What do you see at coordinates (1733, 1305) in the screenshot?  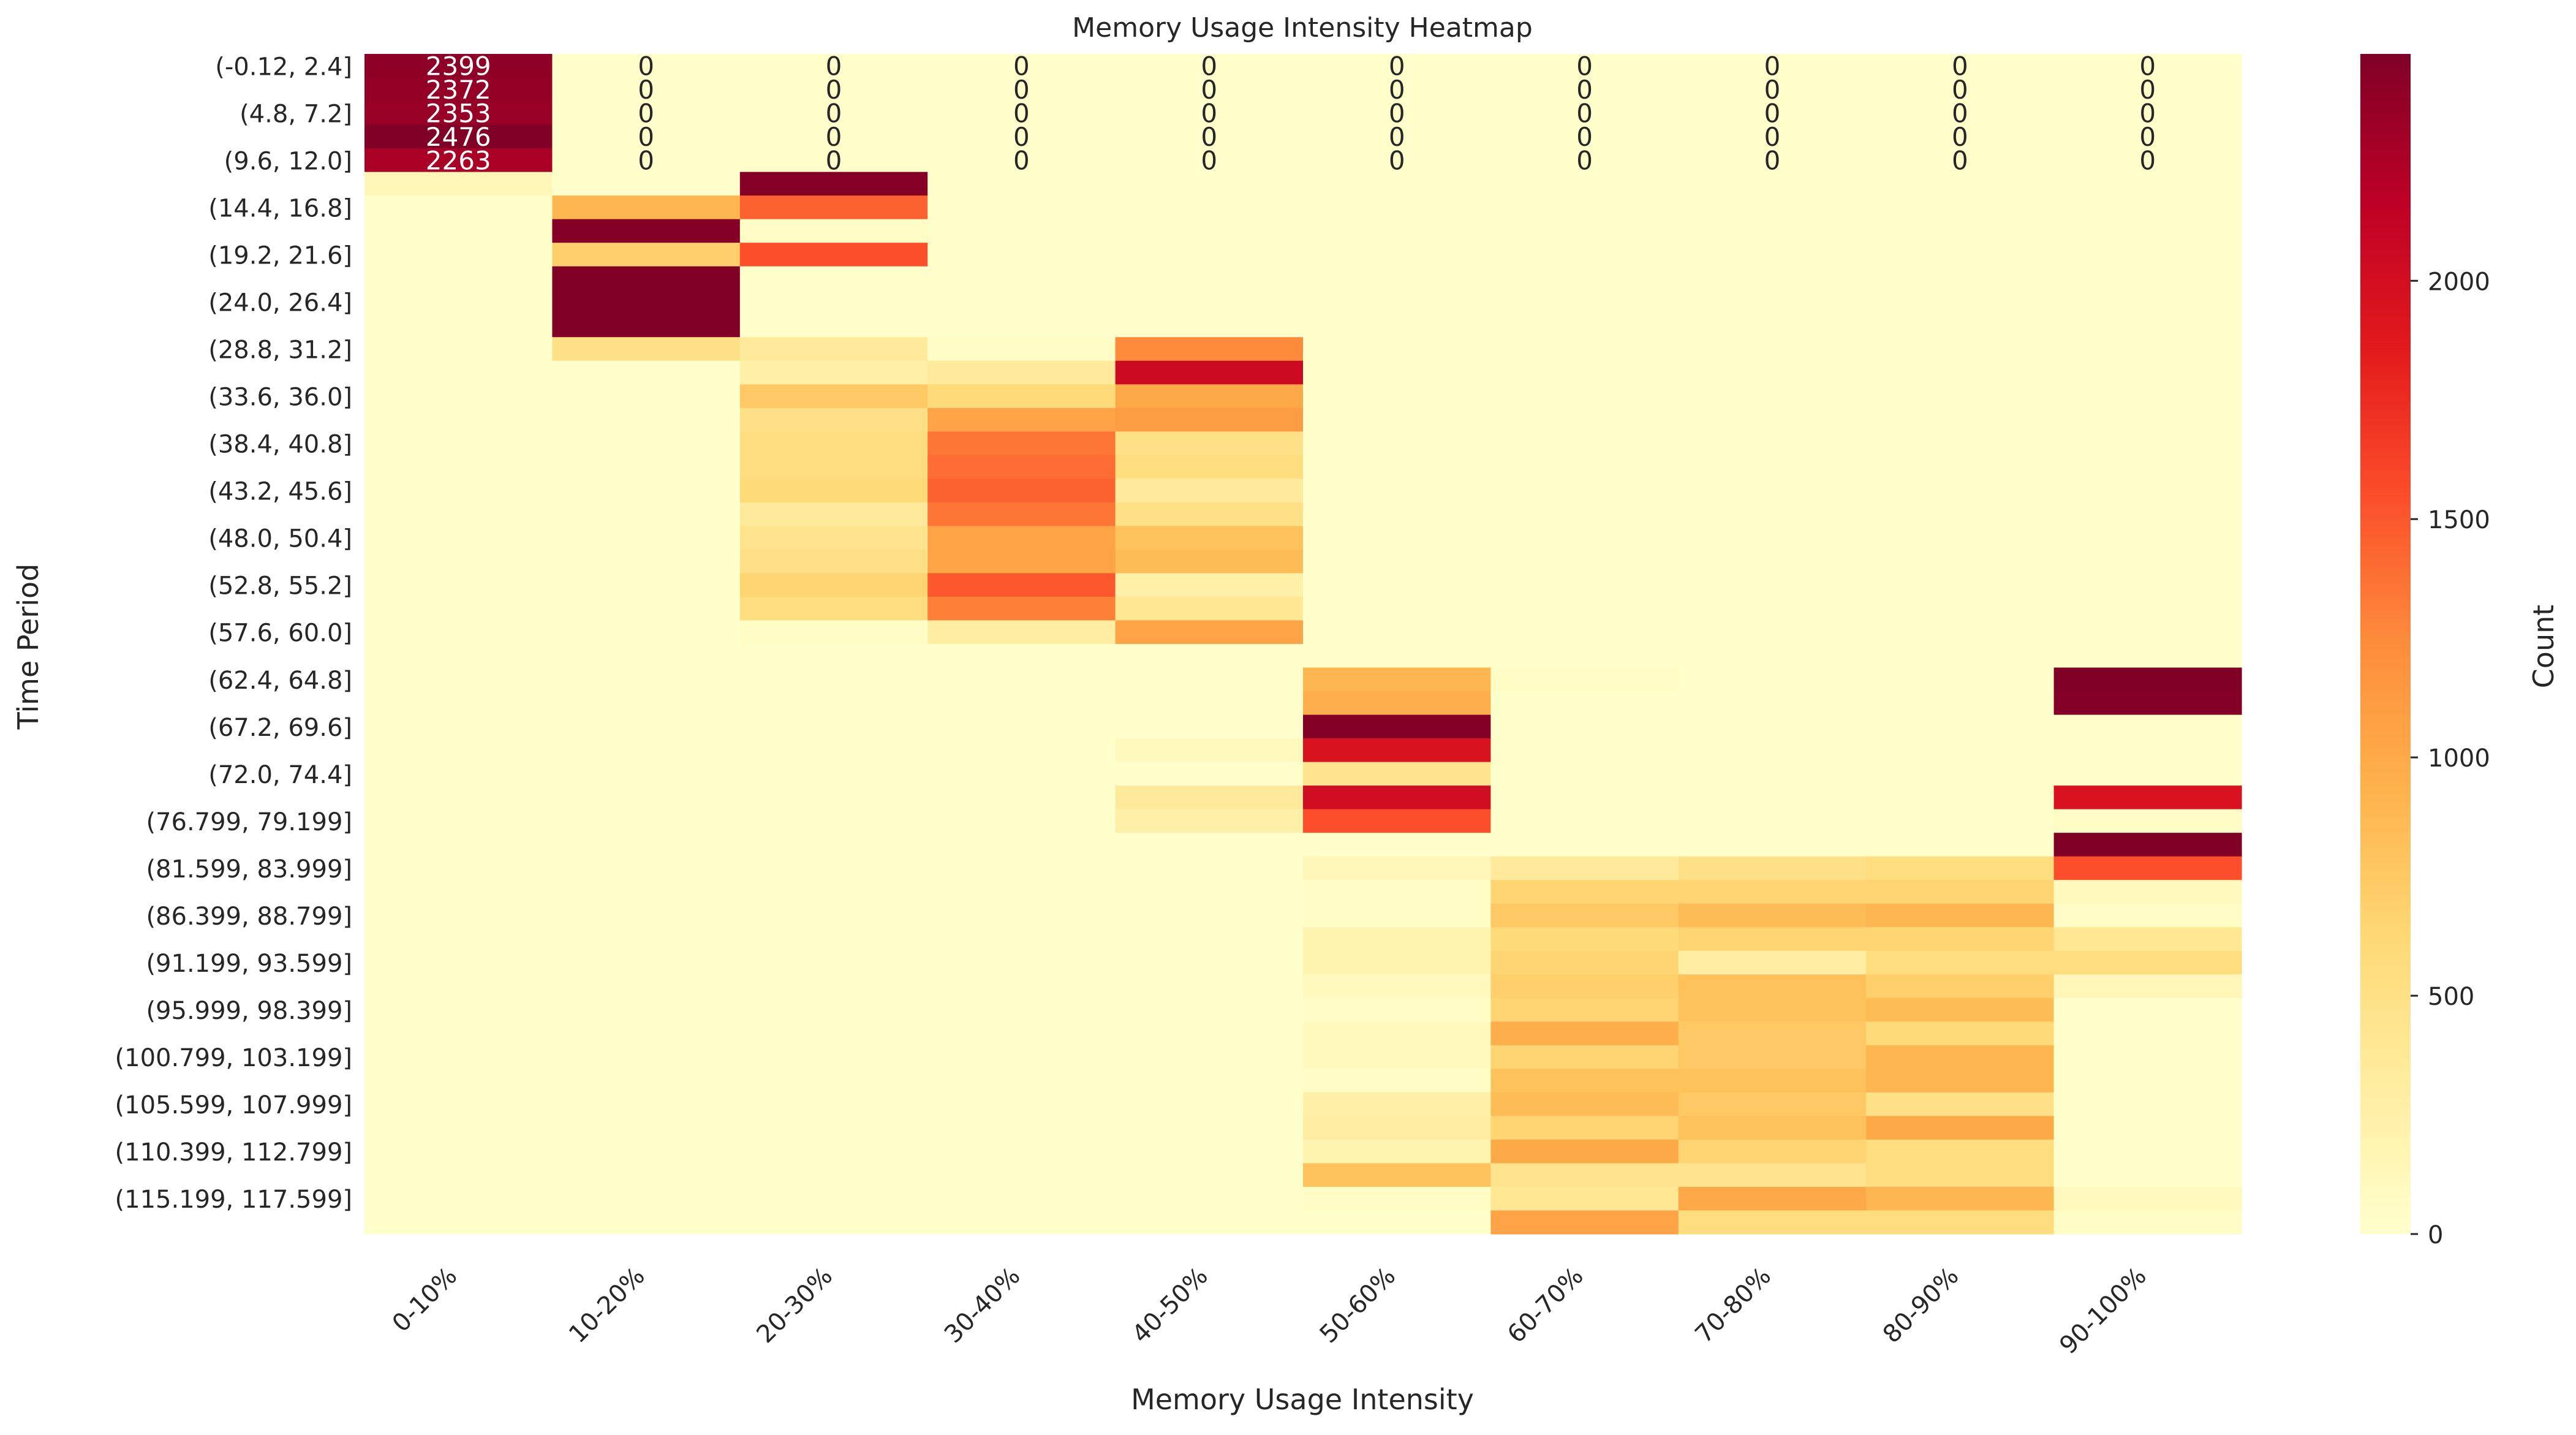 I see `x-tick-label: 70-80%` at bounding box center [1733, 1305].